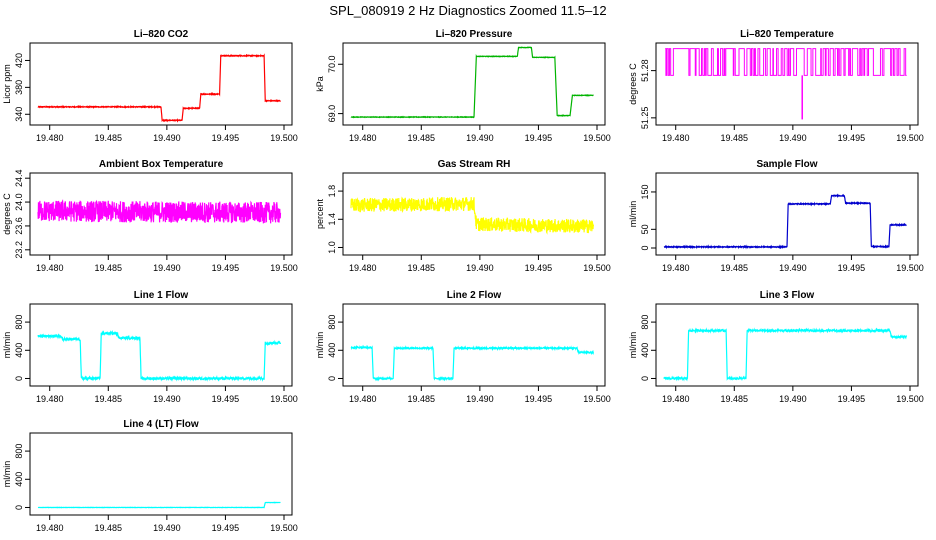 The height and width of the screenshot is (540, 936). I want to click on y-tick-label: 23.6, so click(19, 226).